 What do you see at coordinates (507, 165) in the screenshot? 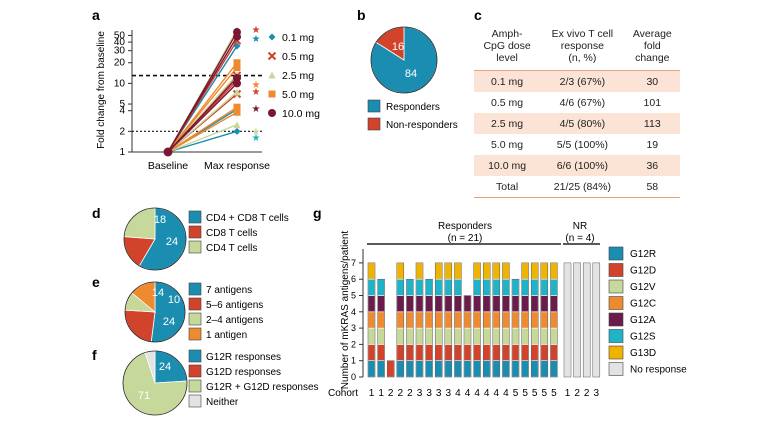
I see `cell-dose: 10.0 mg` at bounding box center [507, 165].